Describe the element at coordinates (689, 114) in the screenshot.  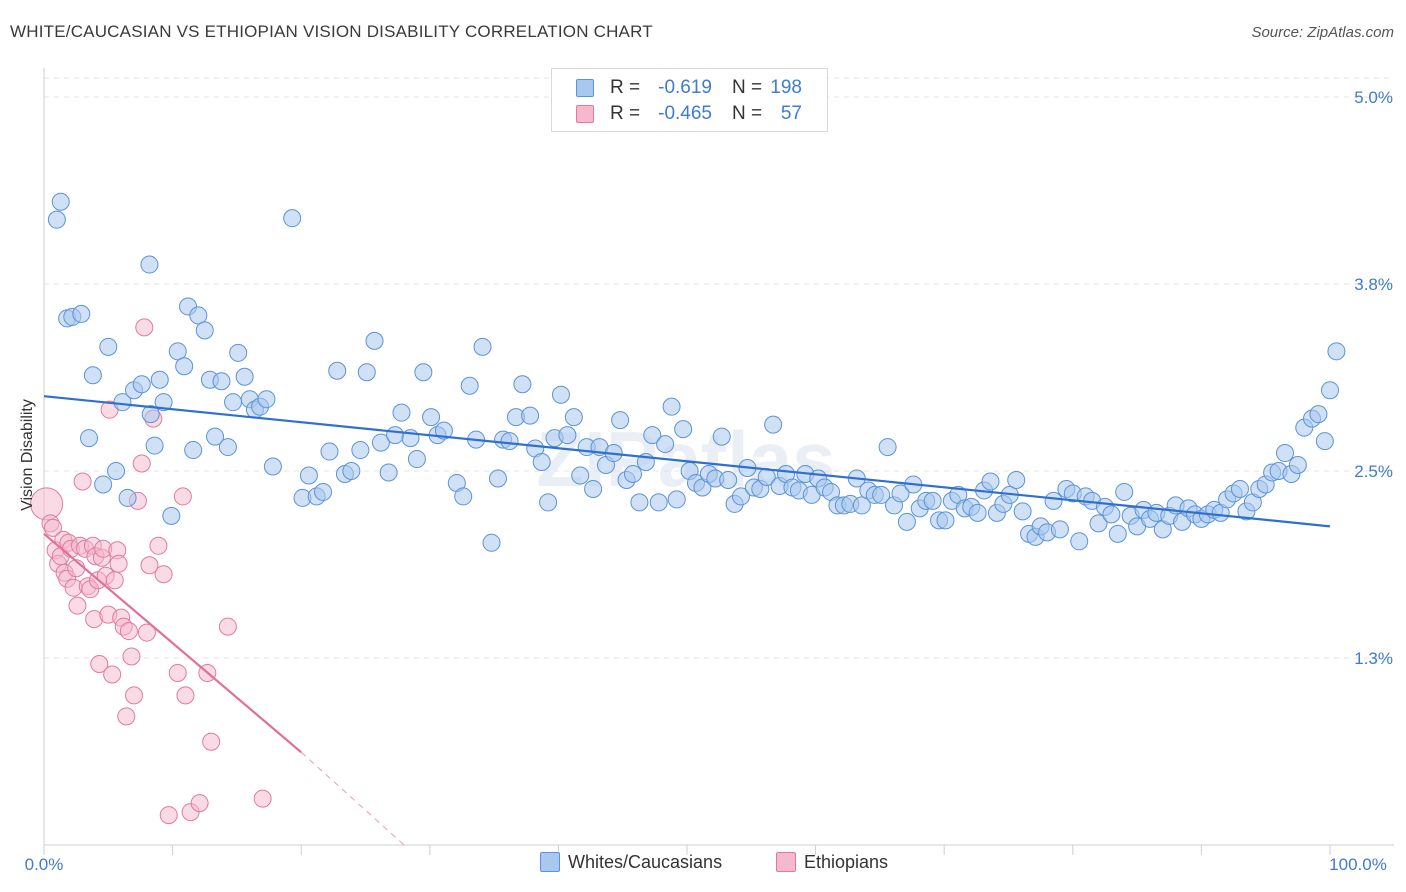
I see `legend-row-ethiopians: R = -0.465 N = 57` at that location.